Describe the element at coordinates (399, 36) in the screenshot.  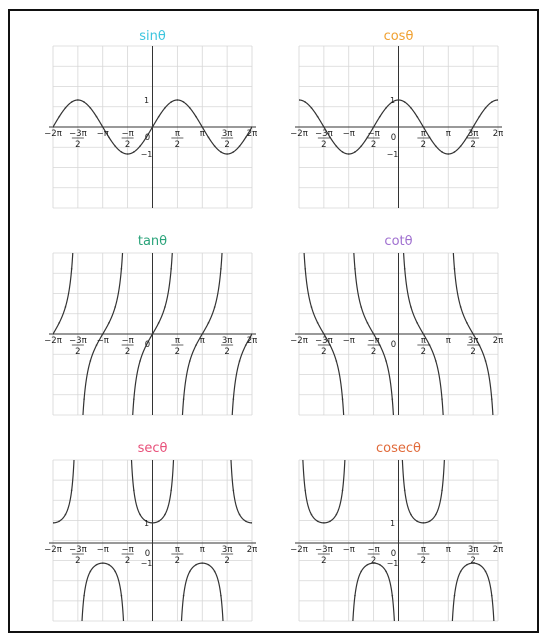
I see `chart-title: cosθ` at that location.